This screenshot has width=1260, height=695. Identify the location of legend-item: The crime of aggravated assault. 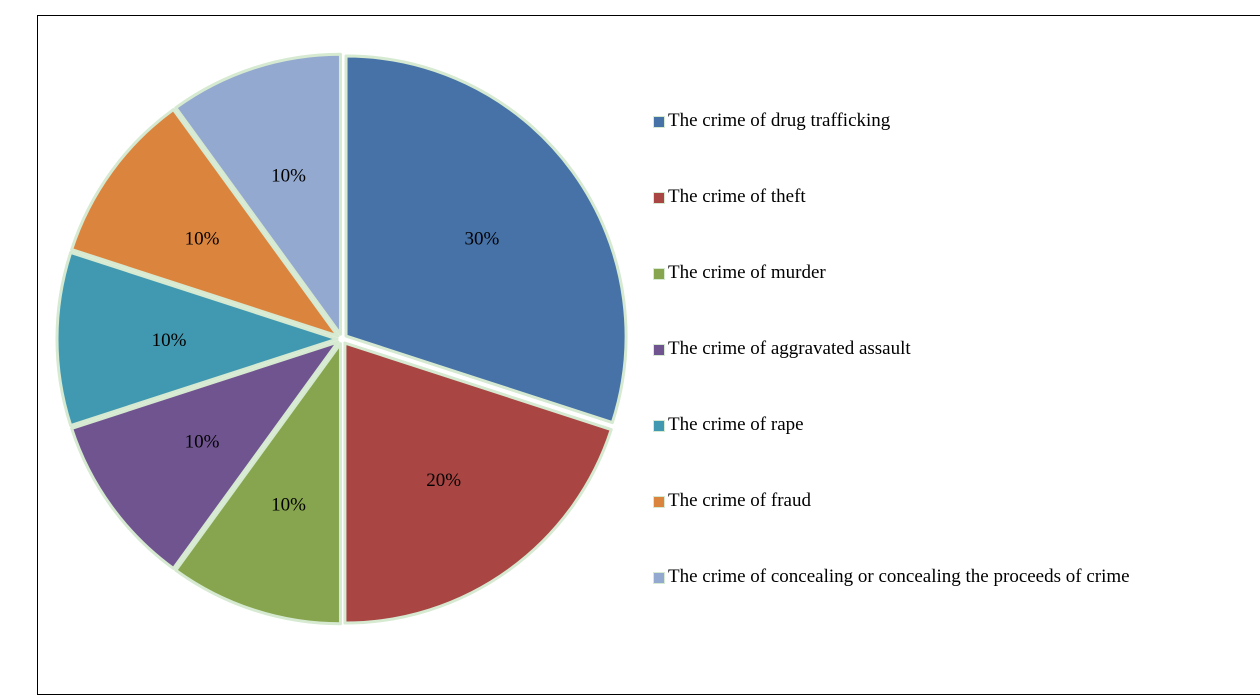
(891, 376).